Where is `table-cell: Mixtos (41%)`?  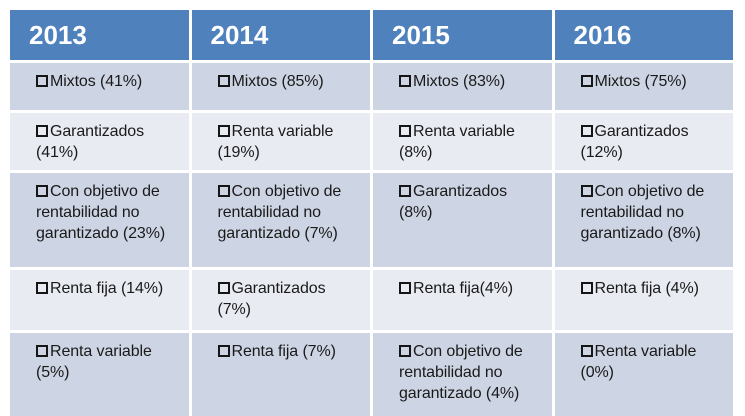 table-cell: Mixtos (41%) is located at coordinates (99, 86).